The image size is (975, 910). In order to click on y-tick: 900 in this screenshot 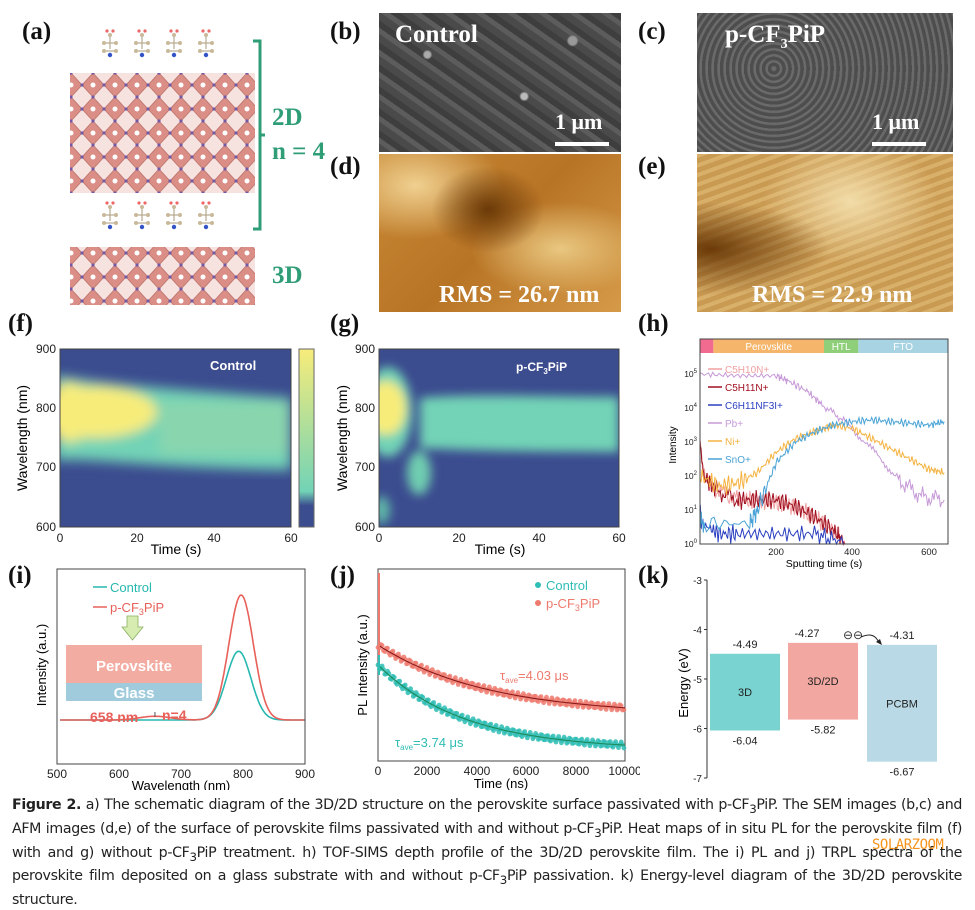, I will do `click(46, 349)`.